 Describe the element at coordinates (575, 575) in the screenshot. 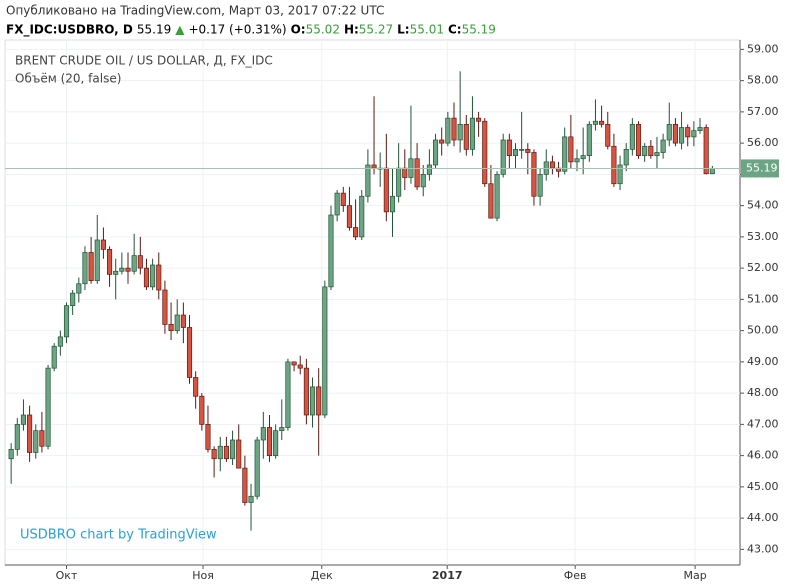

I see `x-tick-label: Фев` at that location.